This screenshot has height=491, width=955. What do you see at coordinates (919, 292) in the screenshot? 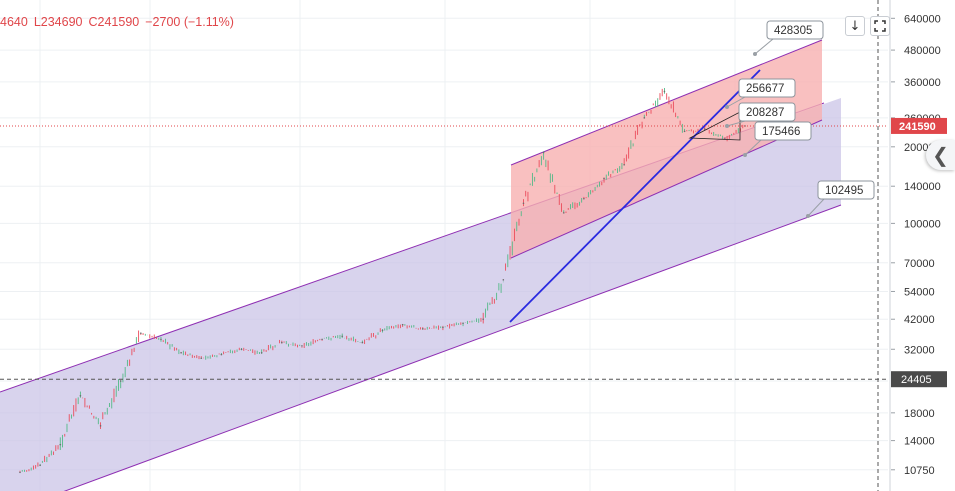
I see `y-tick-label: 54000` at bounding box center [919, 292].